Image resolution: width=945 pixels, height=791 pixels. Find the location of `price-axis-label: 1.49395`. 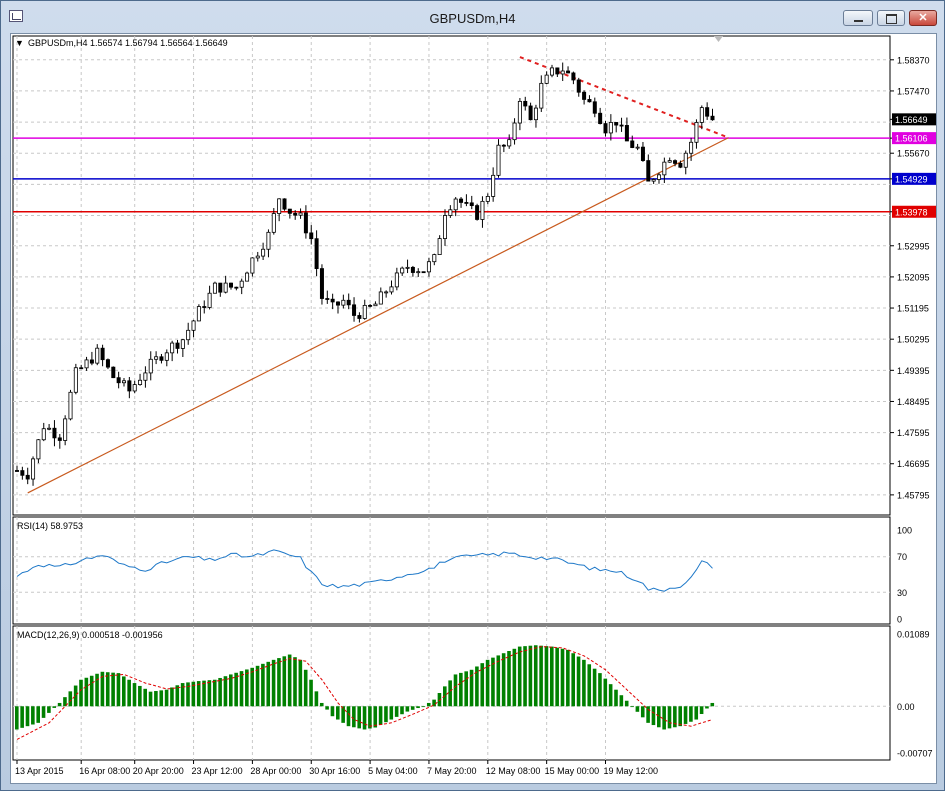

price-axis-label: 1.49395 is located at coordinates (913, 371).